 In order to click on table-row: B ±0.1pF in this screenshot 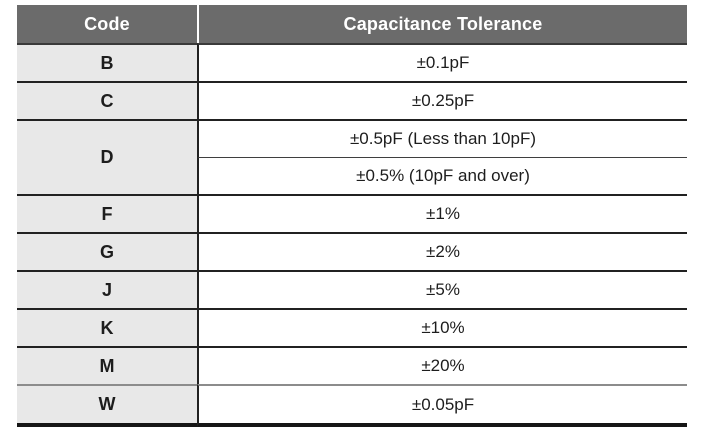, I will do `click(352, 62)`.